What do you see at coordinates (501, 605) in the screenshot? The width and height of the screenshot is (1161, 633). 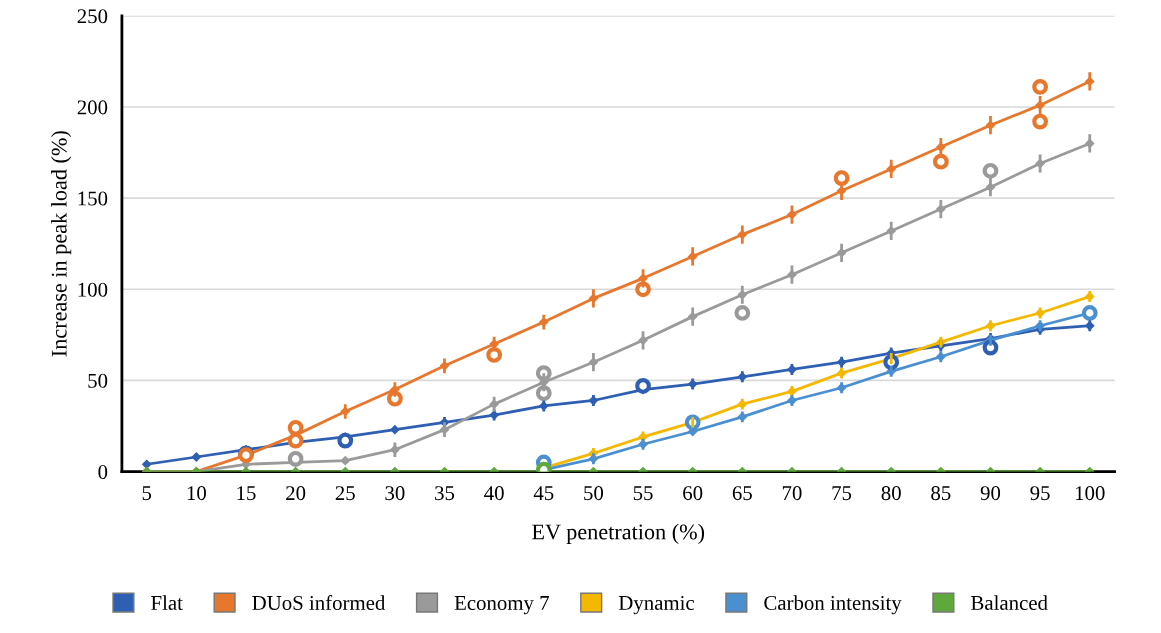 I see `legend-label: Economy 7` at bounding box center [501, 605].